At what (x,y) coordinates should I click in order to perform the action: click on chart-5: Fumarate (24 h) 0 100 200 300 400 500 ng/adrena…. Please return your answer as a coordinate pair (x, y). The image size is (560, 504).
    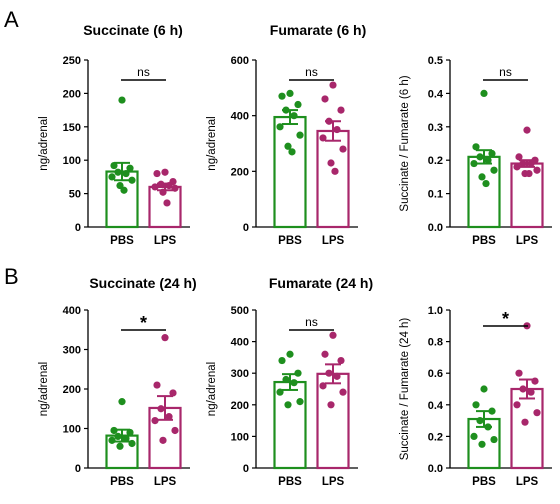
    Looking at the image, I should click on (289, 381).